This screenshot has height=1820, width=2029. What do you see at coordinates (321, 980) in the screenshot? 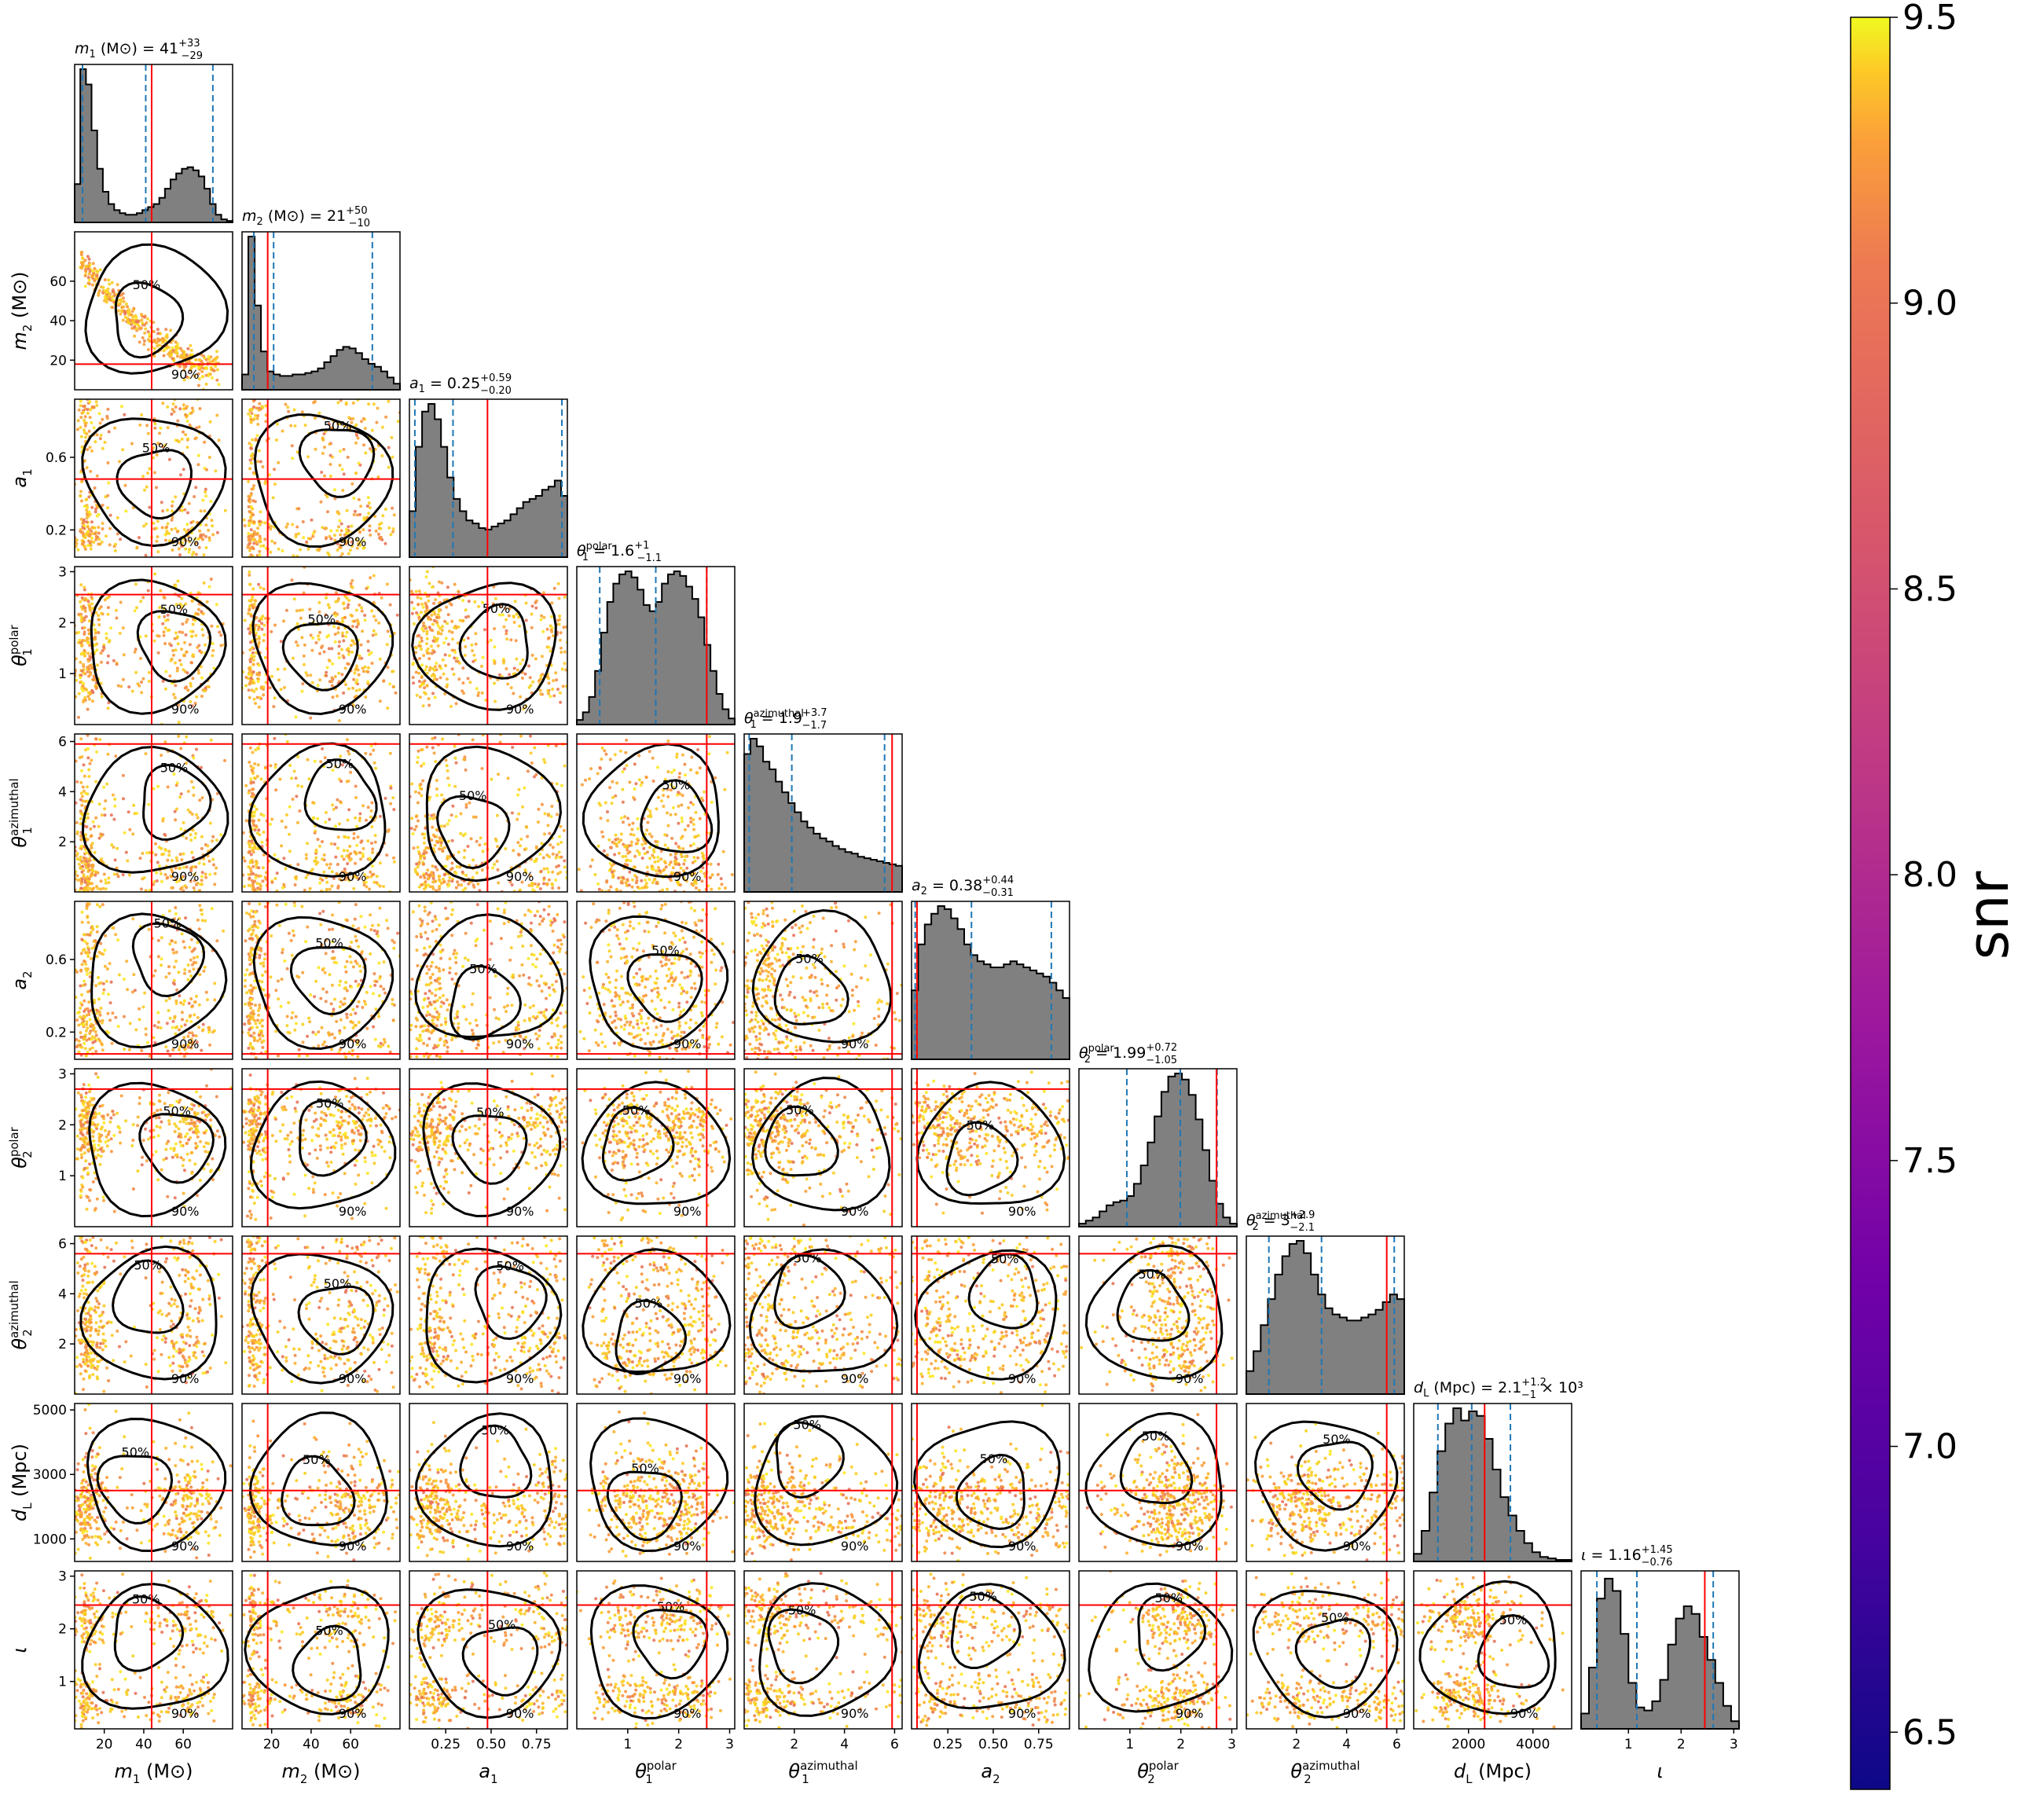
I see `panel-contents: 50%90%` at bounding box center [321, 980].